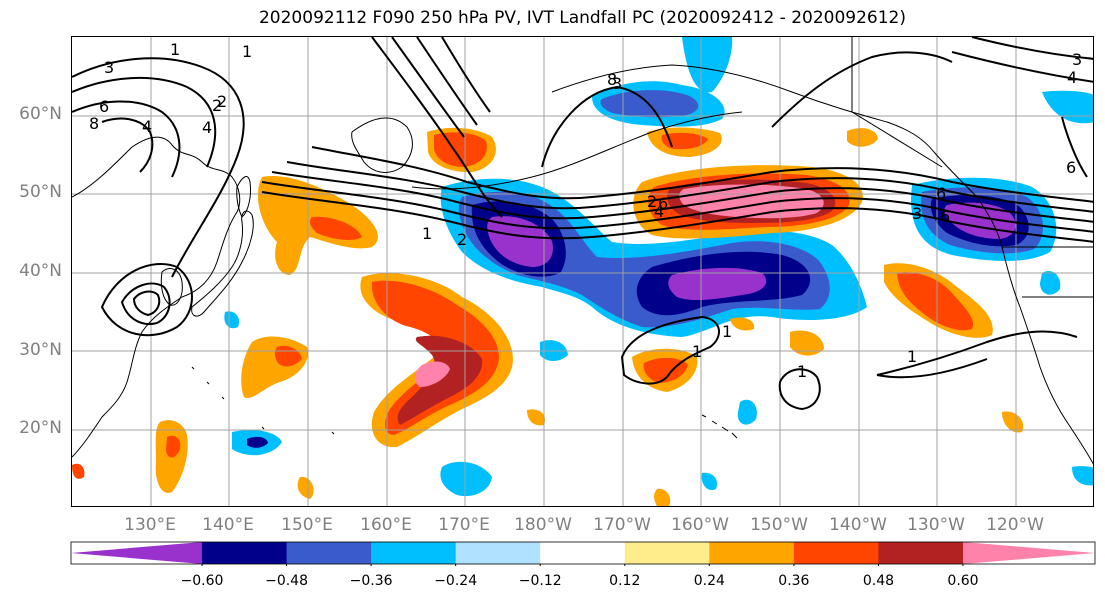  What do you see at coordinates (862, 89) in the screenshot?
I see `contour-ridge-e` at bounding box center [862, 89].